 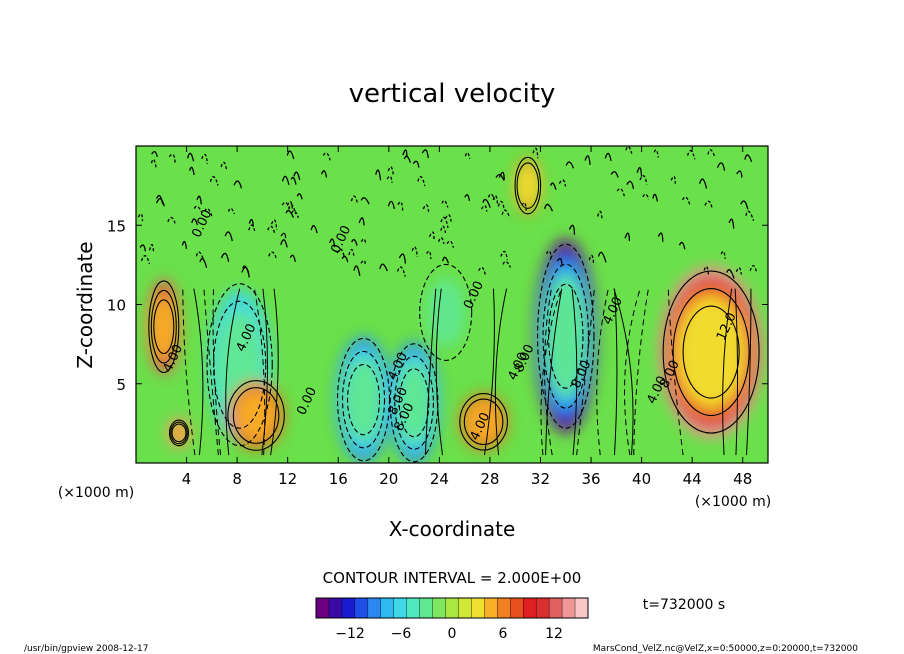 I want to click on x-tick-label: 20, so click(x=388, y=479).